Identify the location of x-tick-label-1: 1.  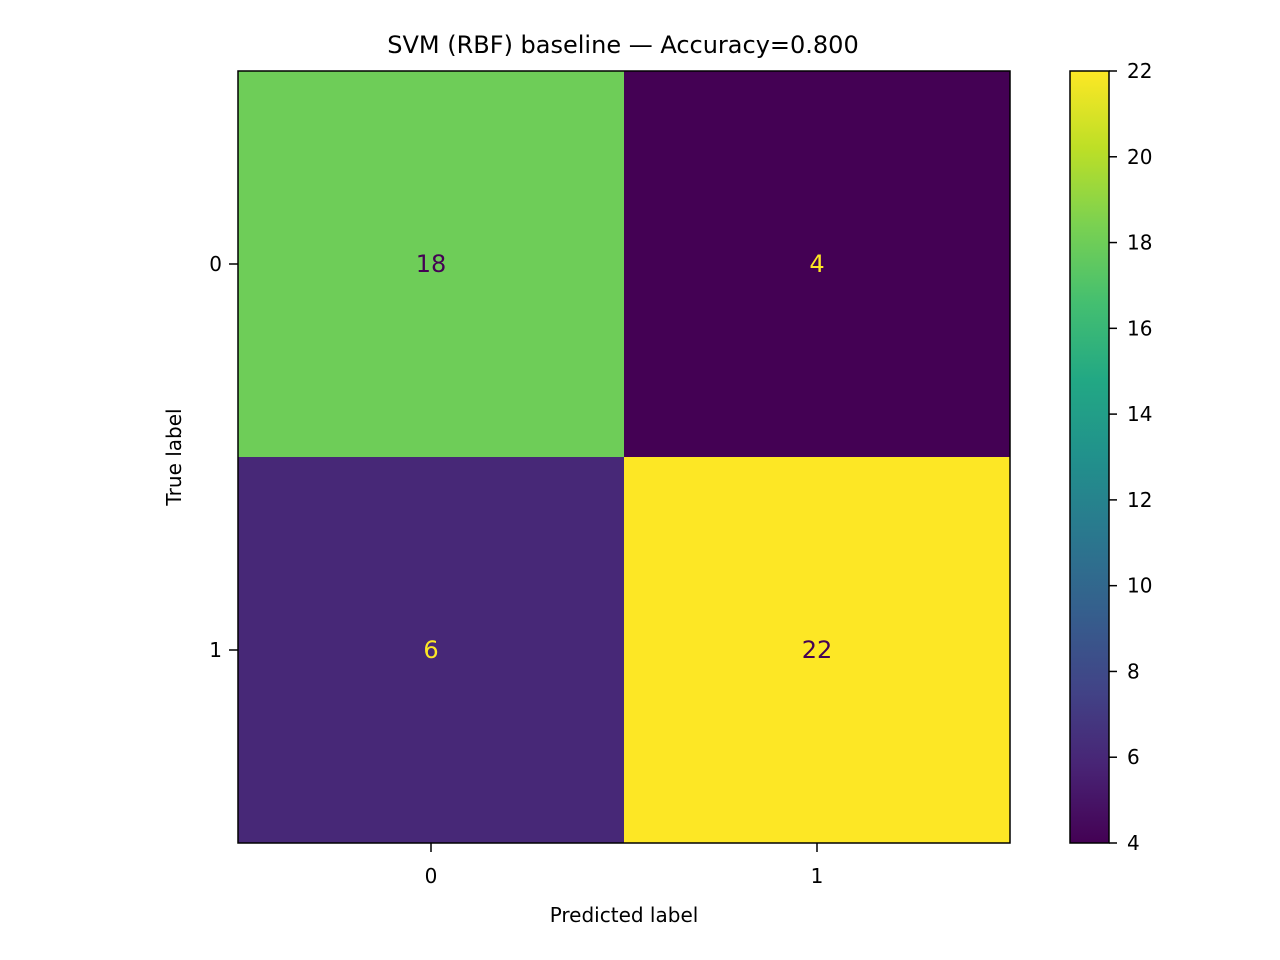
(817, 876).